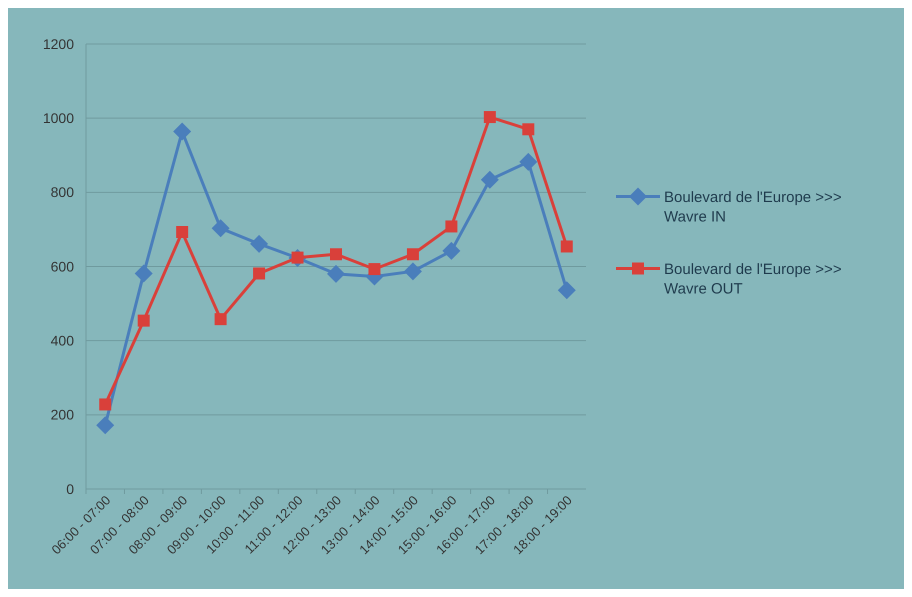 The width and height of the screenshot is (912, 597). What do you see at coordinates (753, 207) in the screenshot?
I see `legend-label: Boulevard de l'Europe >>> Wavre IN` at bounding box center [753, 207].